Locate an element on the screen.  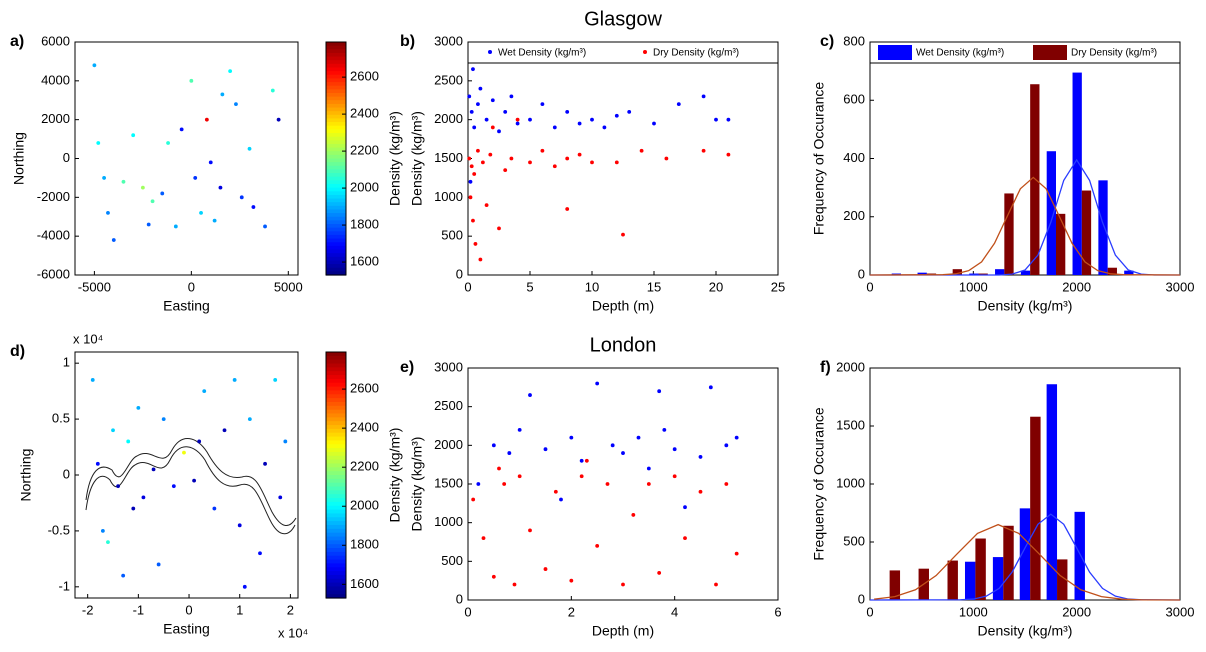
colorbar-tick-label: 2400 is located at coordinates (364, 113).